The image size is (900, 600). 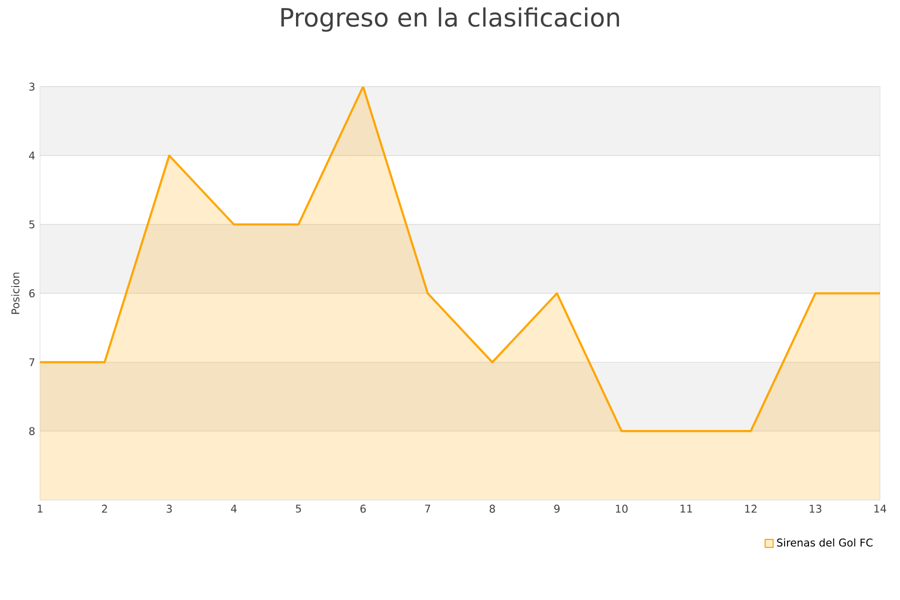 I want to click on x-tick-label: 8, so click(x=492, y=508).